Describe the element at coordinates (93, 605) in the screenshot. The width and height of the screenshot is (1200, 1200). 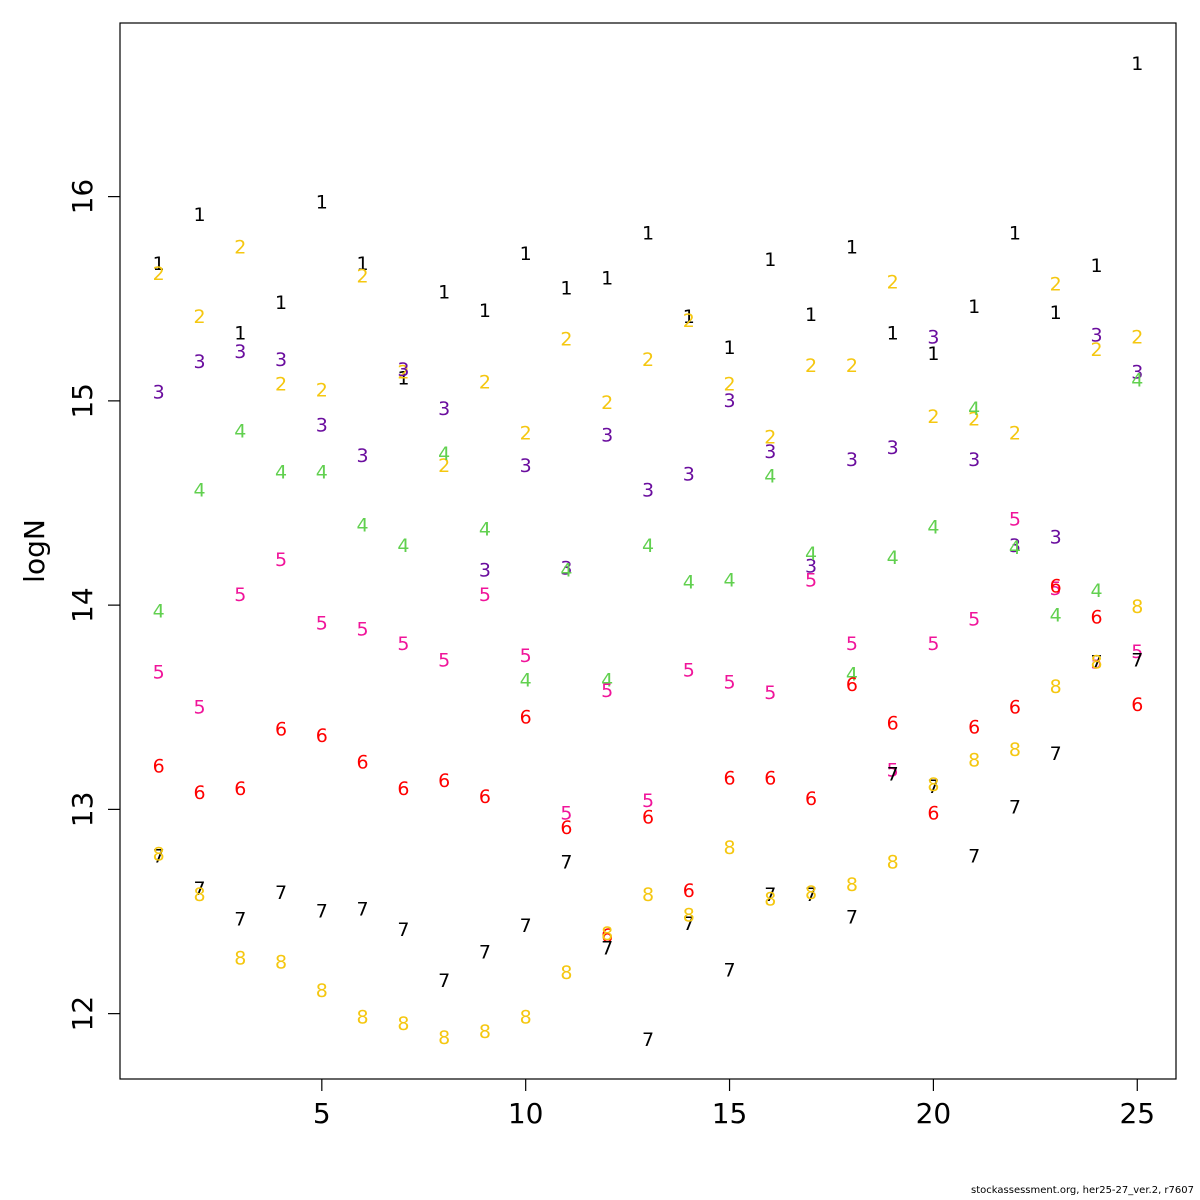
I see `y-axis: 12 13 14 15 16` at that location.